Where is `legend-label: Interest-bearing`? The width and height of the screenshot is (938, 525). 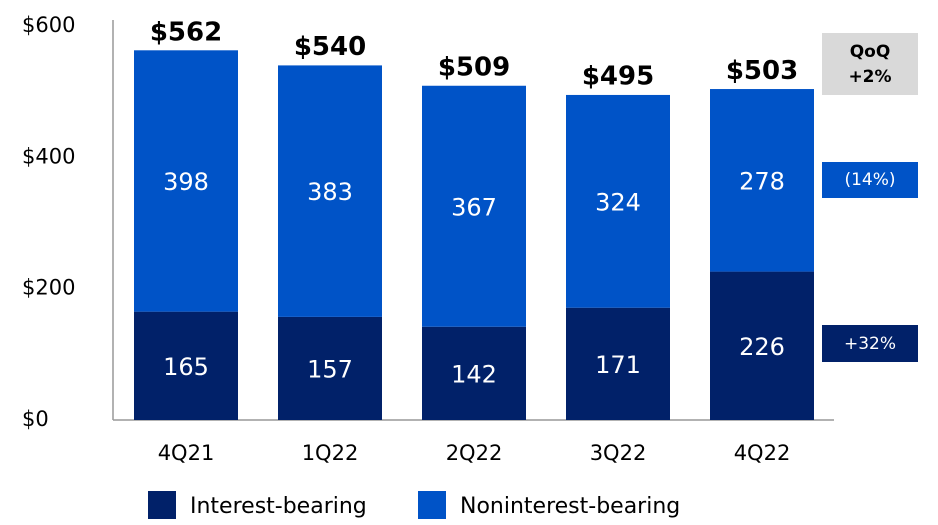
legend-label: Interest-bearing is located at coordinates (278, 506).